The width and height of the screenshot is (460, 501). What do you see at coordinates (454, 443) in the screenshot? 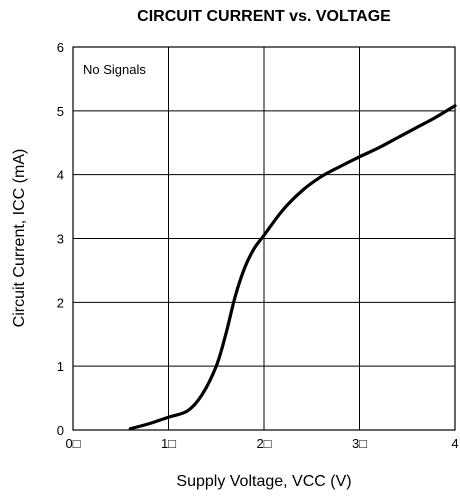
I see `x-tick-label: 4` at bounding box center [454, 443].